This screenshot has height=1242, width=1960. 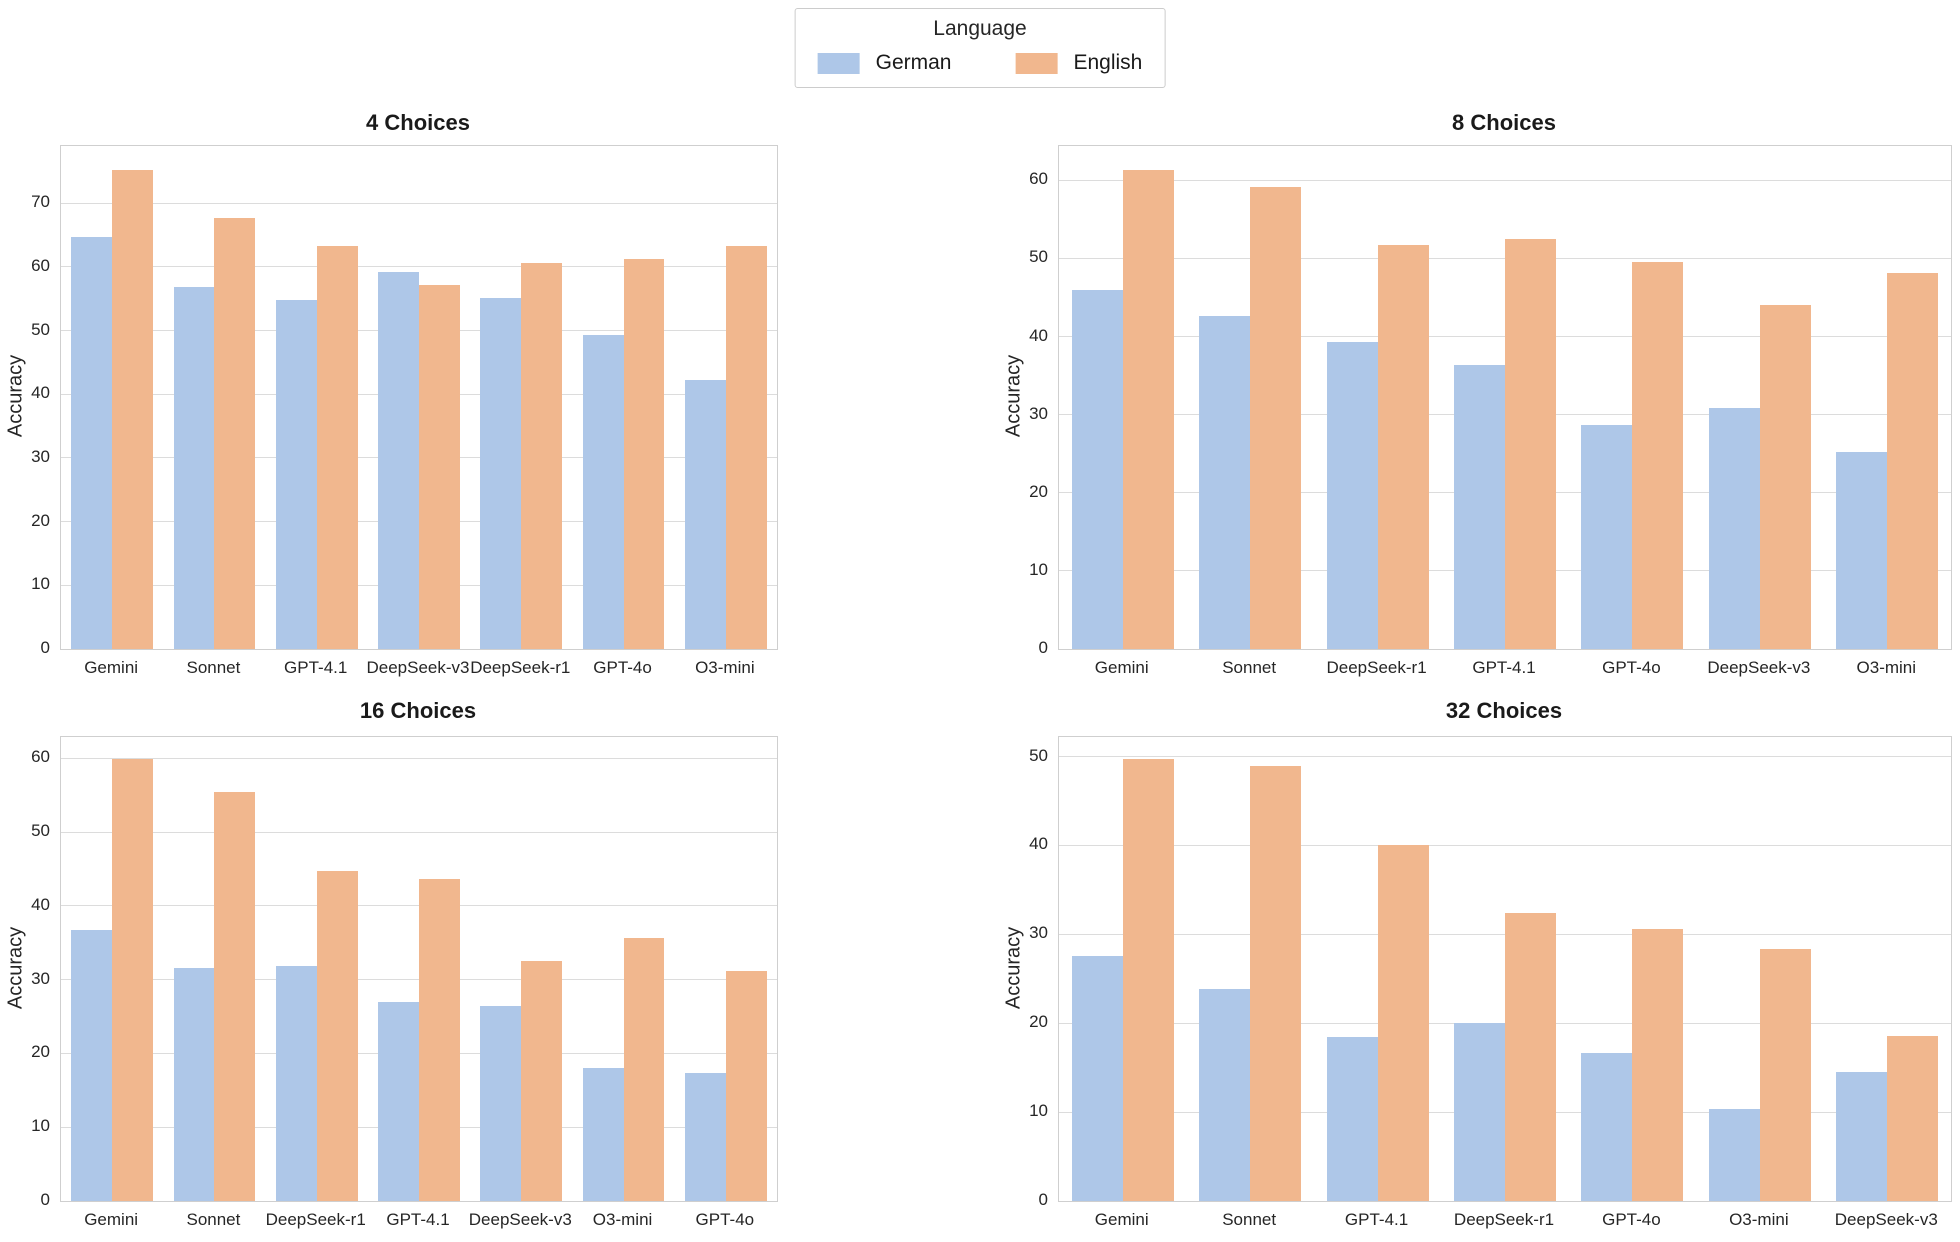 I want to click on chart-title: 16 Choices, so click(x=418, y=710).